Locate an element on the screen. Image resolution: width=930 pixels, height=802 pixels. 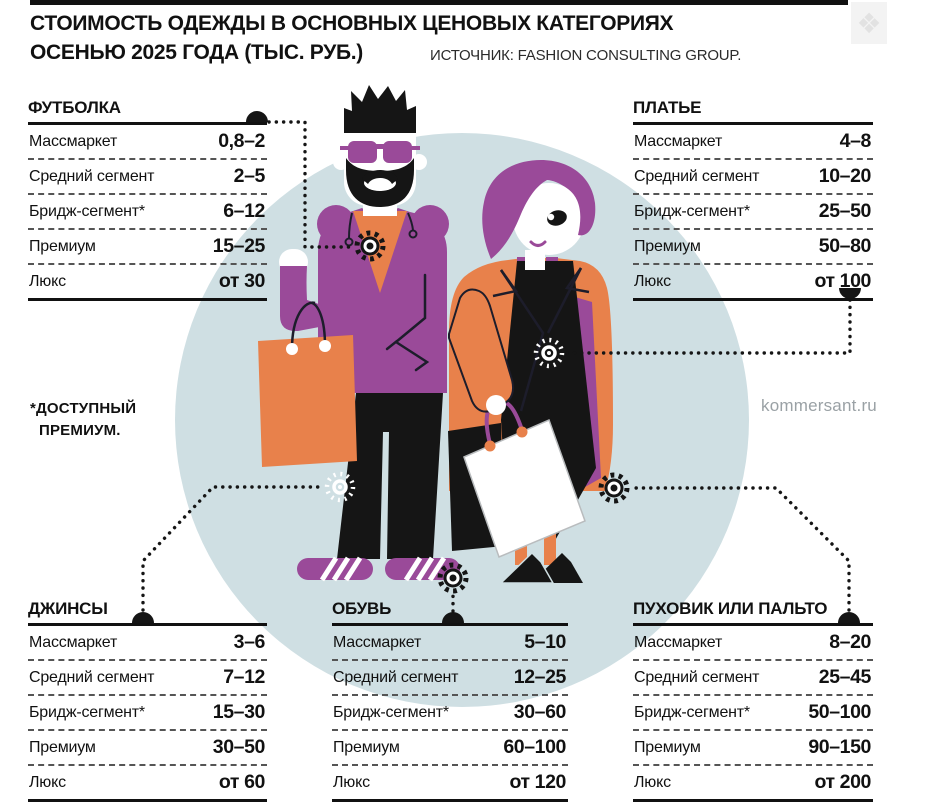
gear-marker-dress is located at coordinates (549, 353).